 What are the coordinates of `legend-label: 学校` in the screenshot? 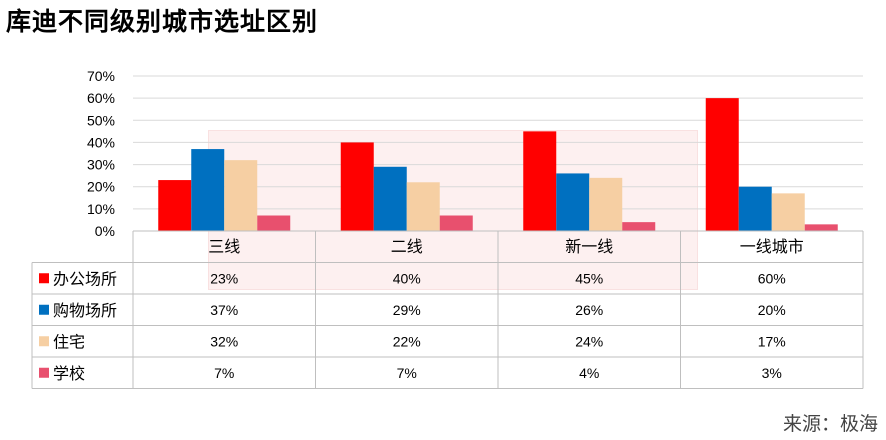 It's located at (69, 373).